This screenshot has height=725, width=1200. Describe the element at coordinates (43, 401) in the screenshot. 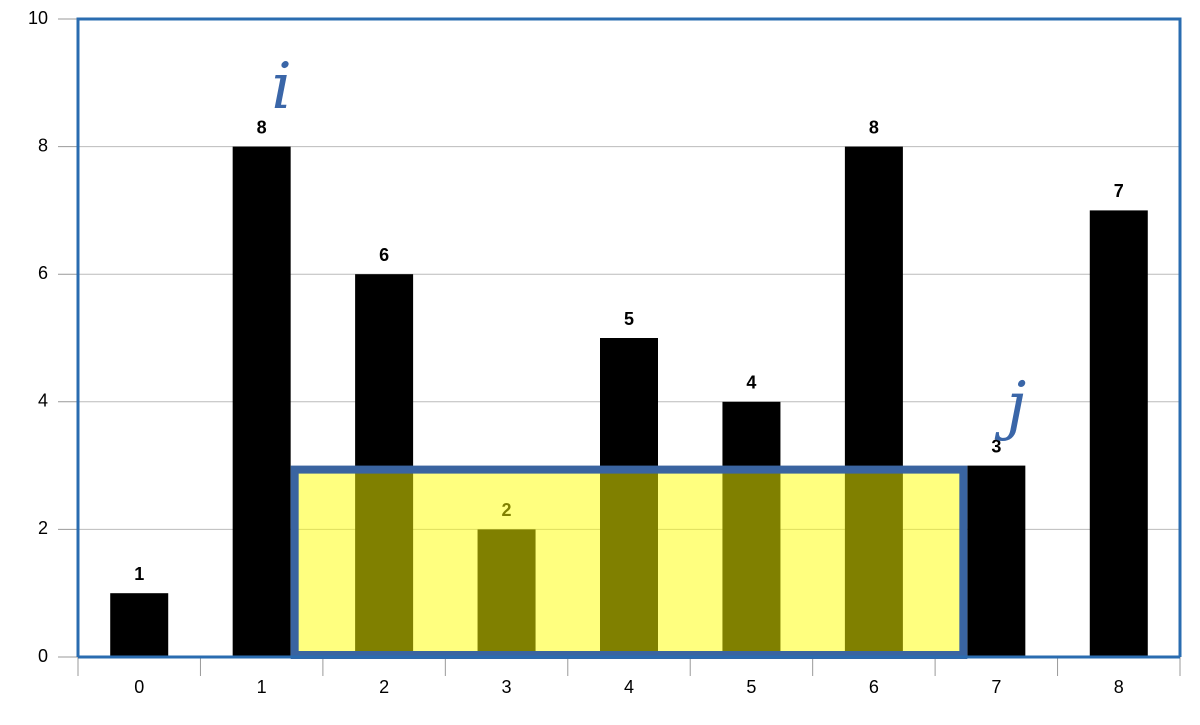

I see `y-tick-label: 4` at that location.